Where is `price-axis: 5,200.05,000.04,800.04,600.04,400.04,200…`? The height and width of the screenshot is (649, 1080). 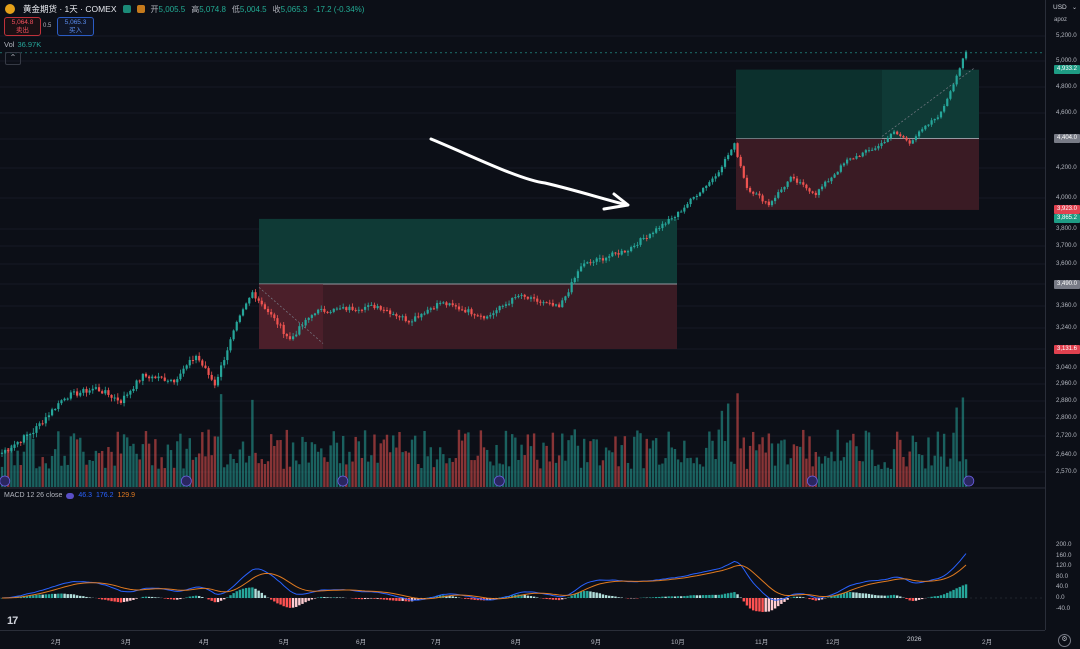 price-axis: 5,200.05,000.04,800.04,600.04,400.04,200… is located at coordinates (1062, 315).